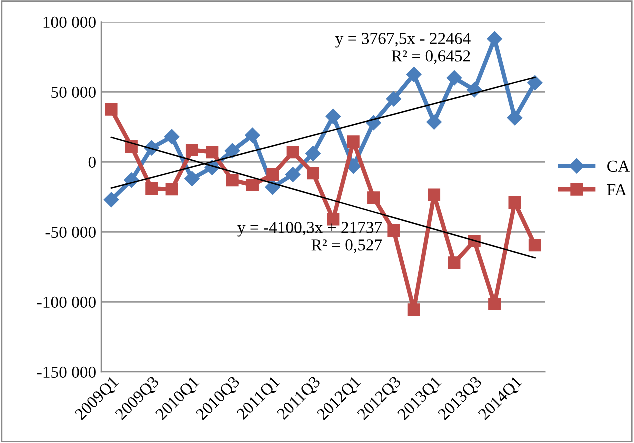  Describe the element at coordinates (66, 302) in the screenshot. I see `y-tick-label: -100 000` at that location.